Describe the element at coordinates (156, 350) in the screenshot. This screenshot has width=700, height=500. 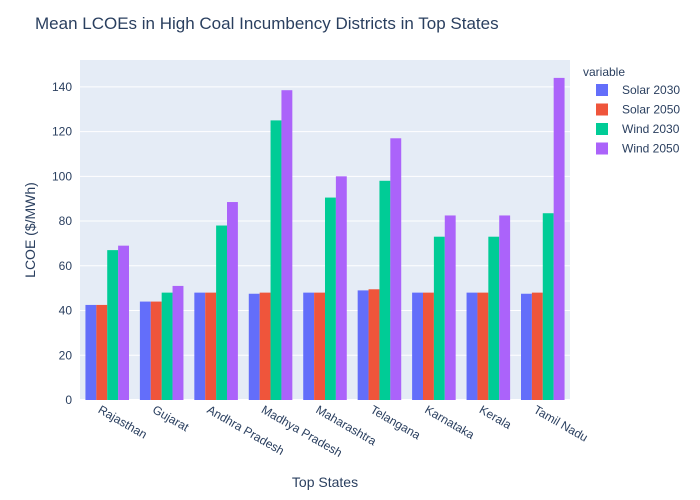
I see `bar-solar-2050-gujarat` at that location.